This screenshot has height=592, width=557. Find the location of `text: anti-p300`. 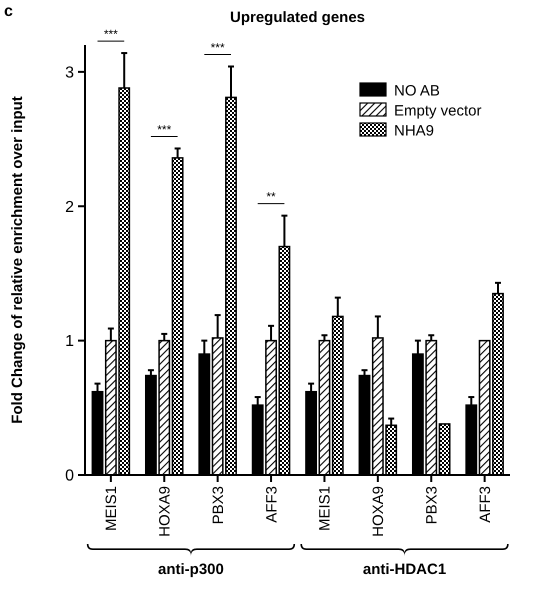

text: anti-p300 is located at coordinates (191, 569).